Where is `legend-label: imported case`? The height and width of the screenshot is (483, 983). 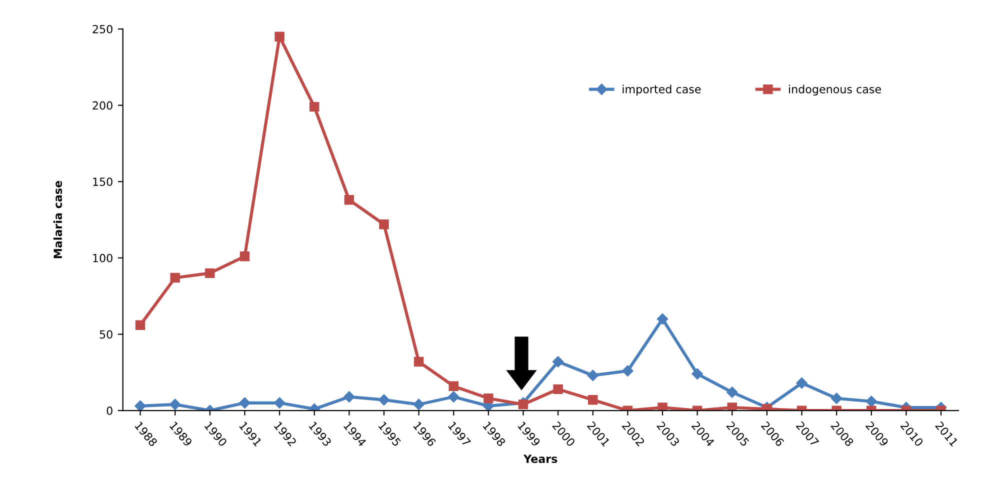 legend-label: imported case is located at coordinates (661, 90).